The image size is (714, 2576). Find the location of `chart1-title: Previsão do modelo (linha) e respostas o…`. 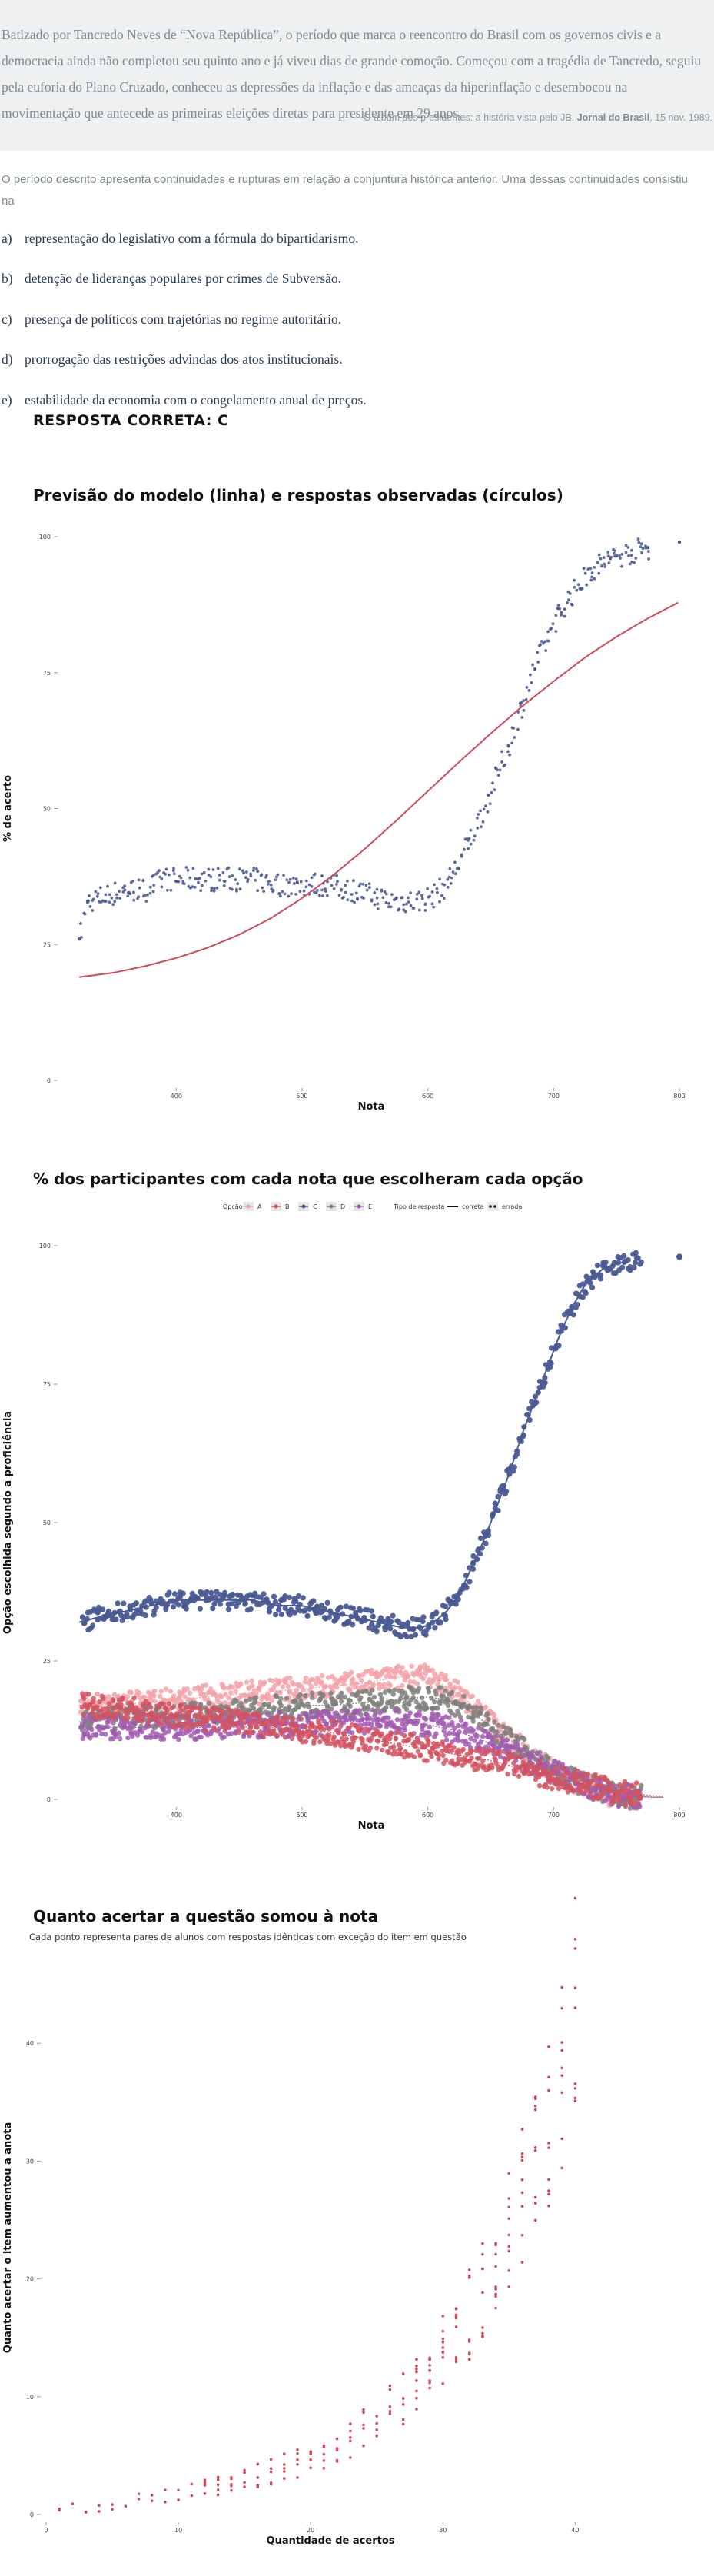

chart1-title: Previsão do modelo (linha) e respostas o… is located at coordinates (298, 495).